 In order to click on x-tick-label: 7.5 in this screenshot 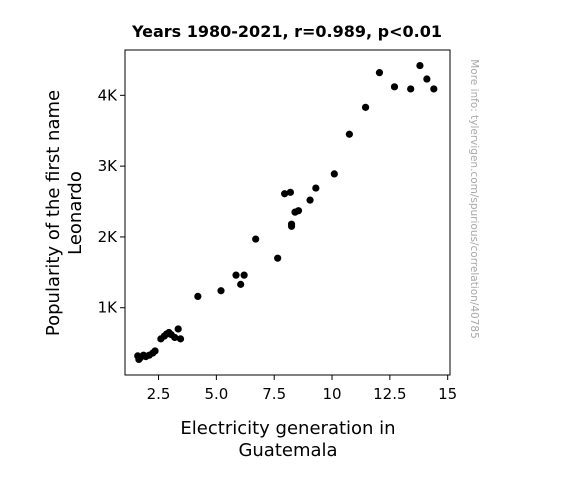, I will do `click(274, 394)`.